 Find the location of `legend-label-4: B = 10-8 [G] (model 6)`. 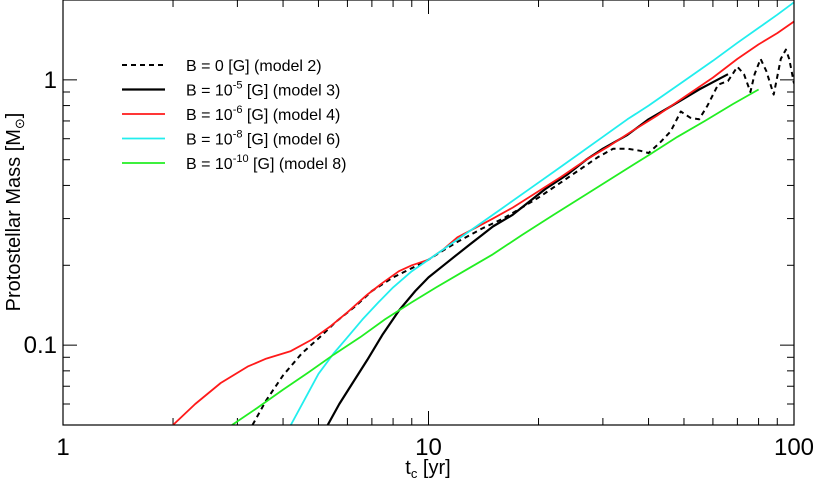

legend-label-4: B = 10-8 [G] (model 6) is located at coordinates (263, 139).